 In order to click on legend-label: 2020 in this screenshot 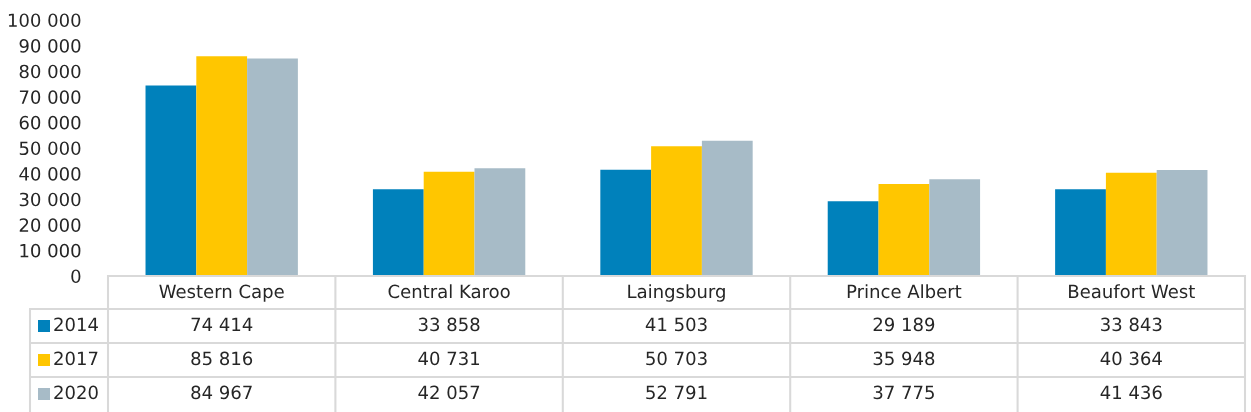, I will do `click(76, 392)`.